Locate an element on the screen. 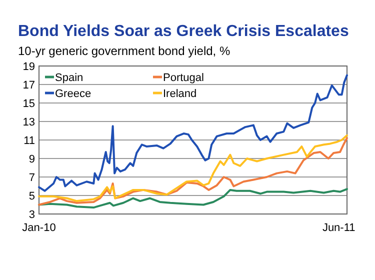 This screenshot has width=375, height=280. y-tick-label: 19 is located at coordinates (28, 67).